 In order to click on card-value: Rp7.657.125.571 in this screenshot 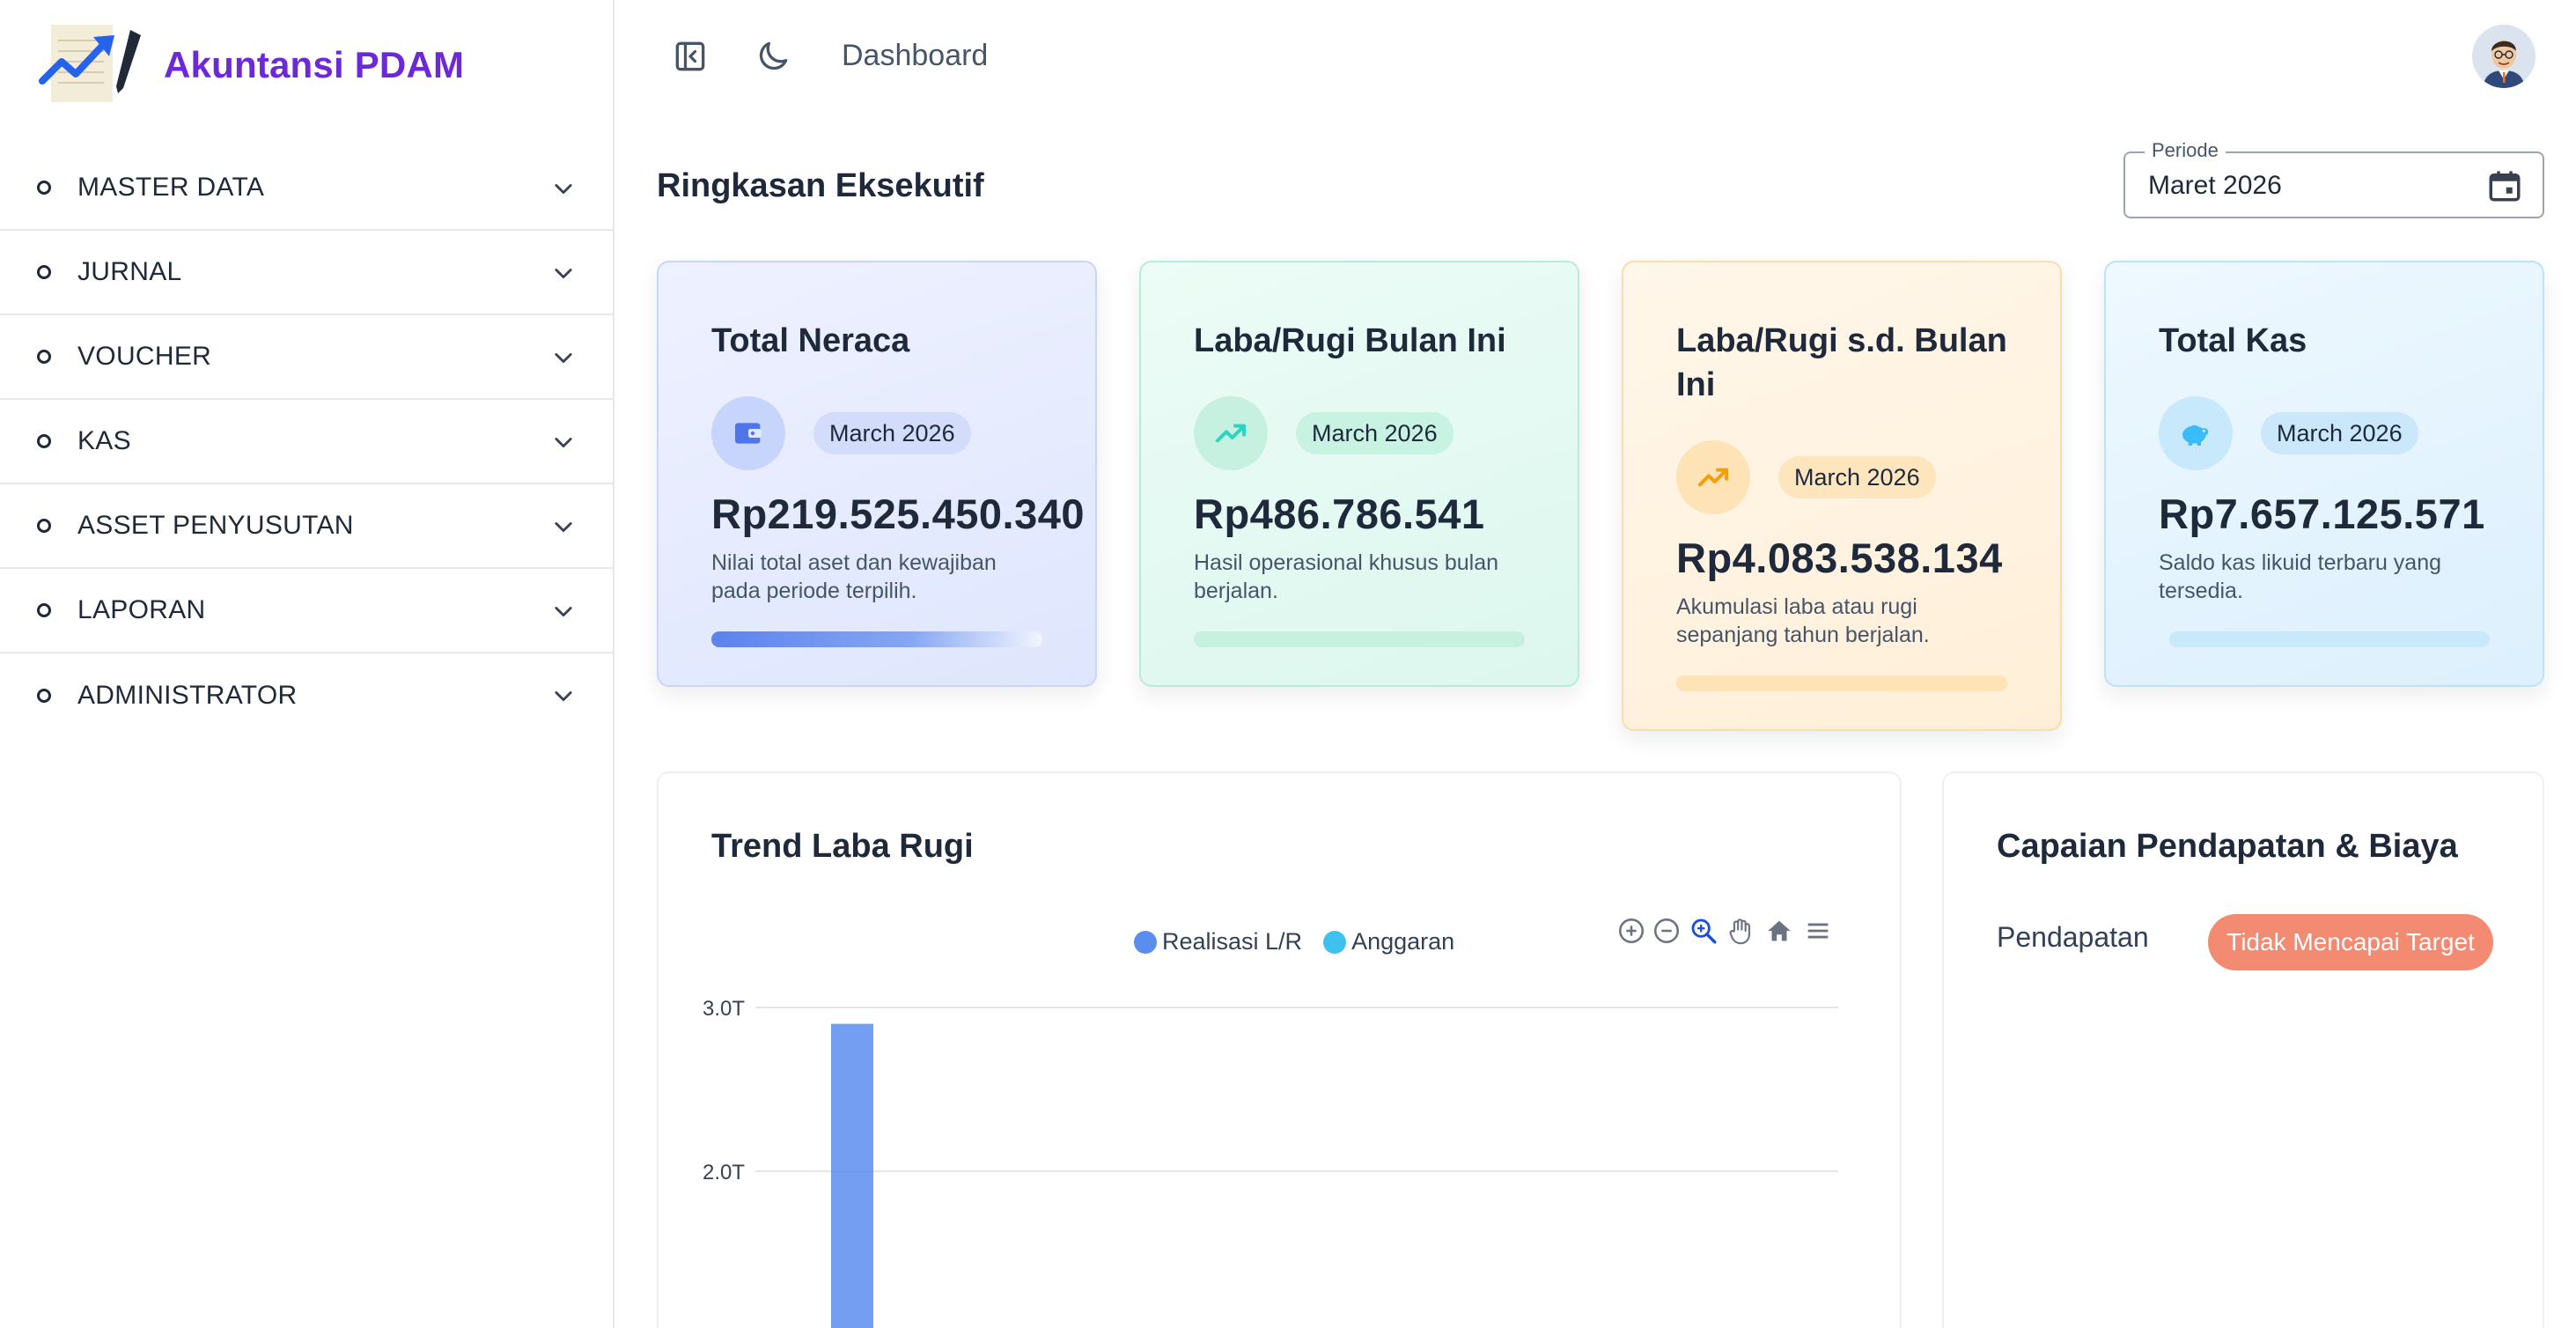, I will do `click(2322, 514)`.